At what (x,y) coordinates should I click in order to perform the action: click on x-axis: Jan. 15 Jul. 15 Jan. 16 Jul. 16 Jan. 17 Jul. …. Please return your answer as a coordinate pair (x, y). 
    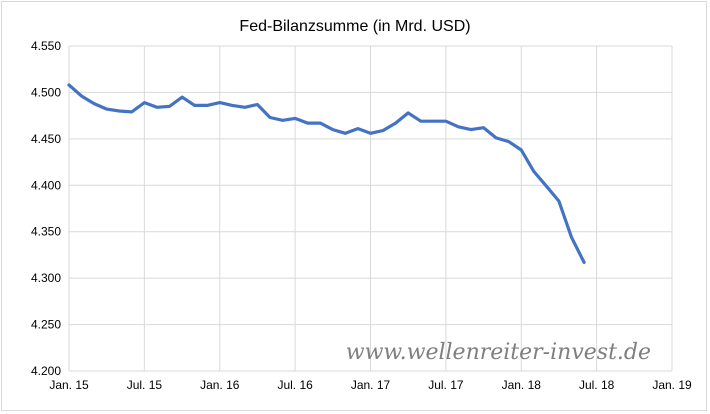
    Looking at the image, I should click on (370, 385).